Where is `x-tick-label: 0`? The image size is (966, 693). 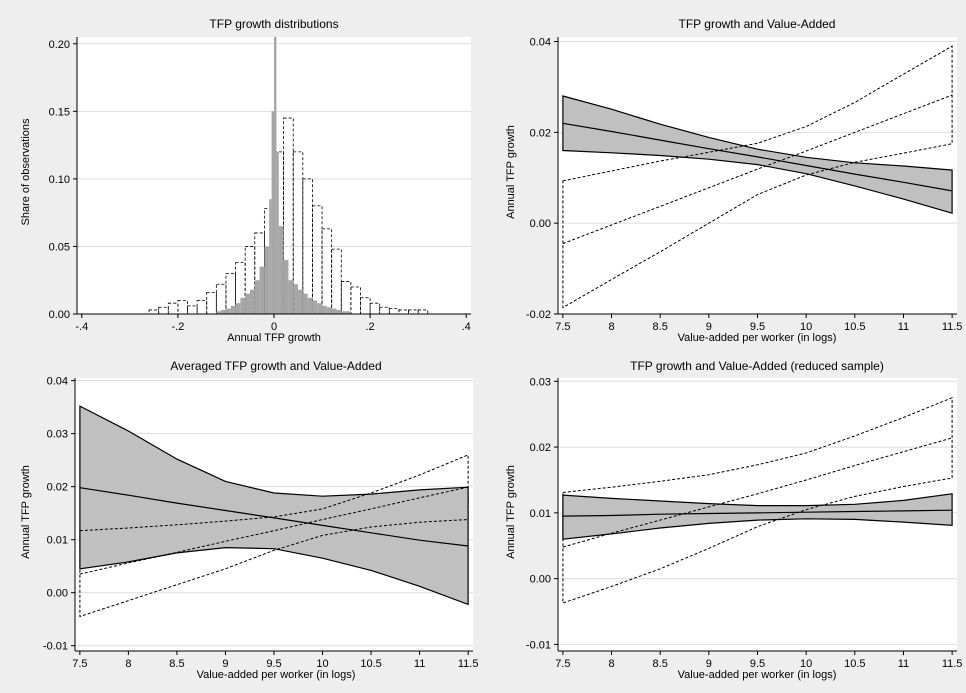 x-tick-label: 0 is located at coordinates (274, 327).